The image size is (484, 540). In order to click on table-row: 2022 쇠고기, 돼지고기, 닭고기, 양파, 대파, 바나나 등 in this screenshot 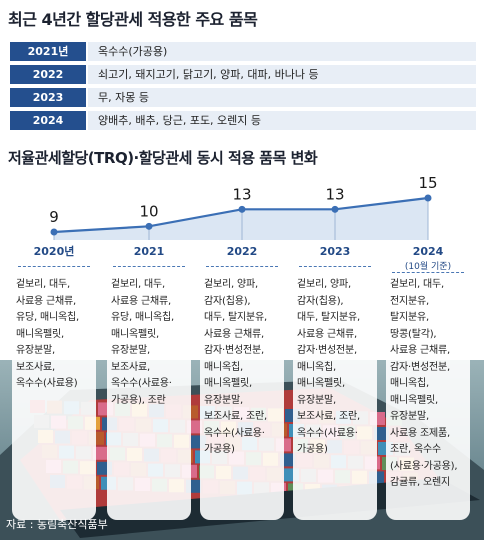, I will do `click(243, 74)`.